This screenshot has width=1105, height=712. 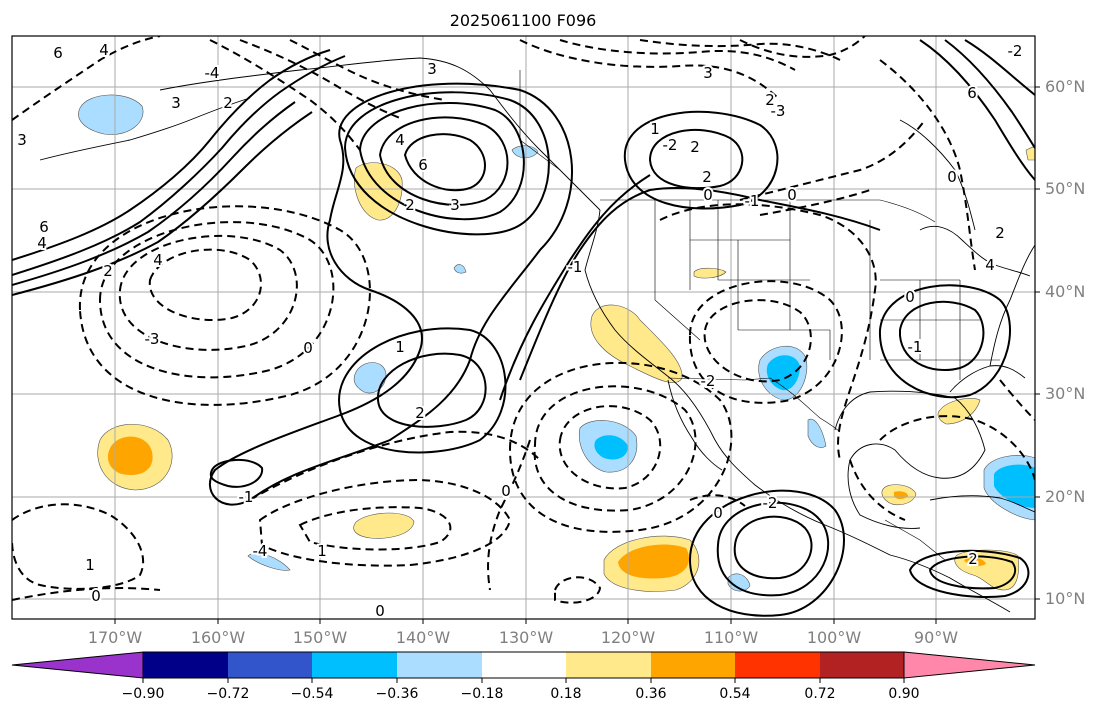 I want to click on contour-label: -4, so click(x=212, y=73).